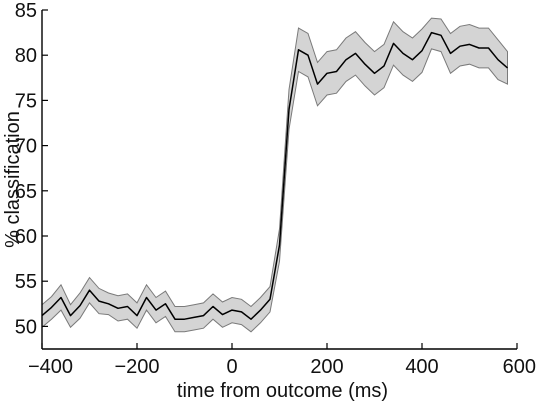  Describe the element at coordinates (326, 367) in the screenshot. I see `x-tick-label: 200` at that location.